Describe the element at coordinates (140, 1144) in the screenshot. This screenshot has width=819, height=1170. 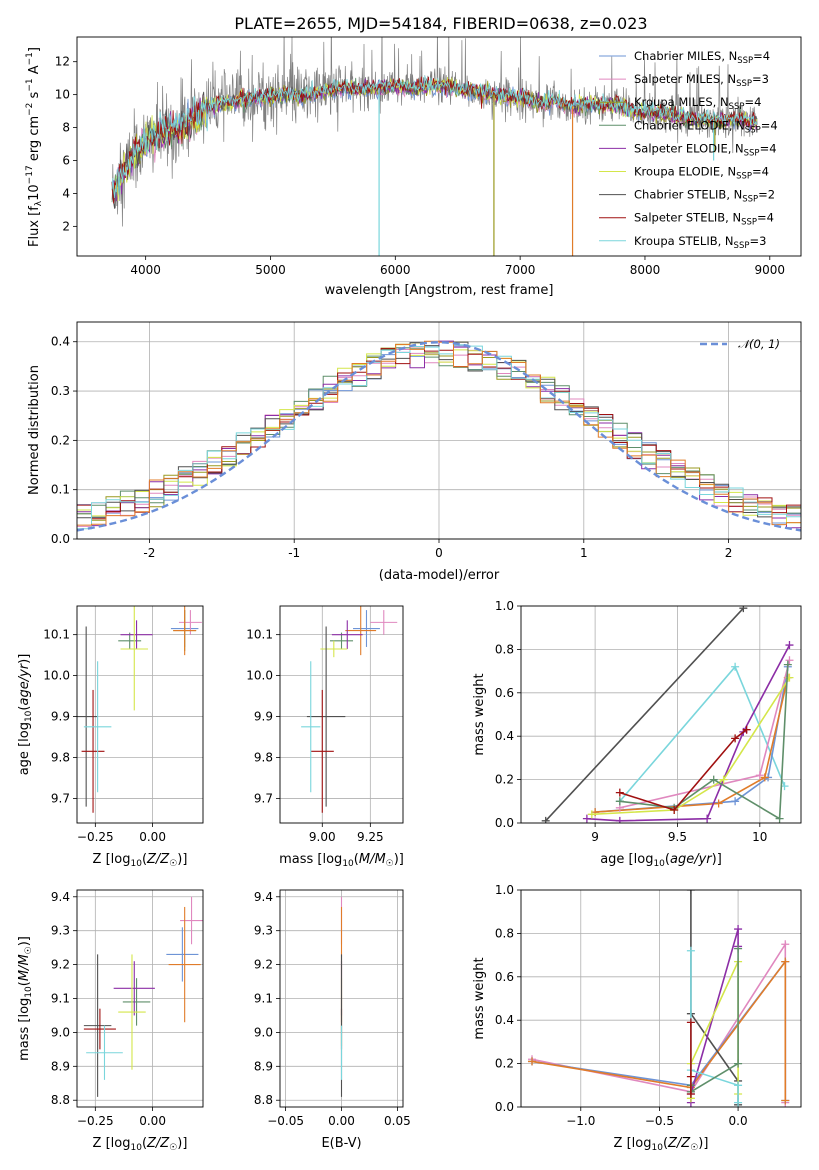
I see `x-axis-label: Z [log10(Z/Z☉)]` at that location.